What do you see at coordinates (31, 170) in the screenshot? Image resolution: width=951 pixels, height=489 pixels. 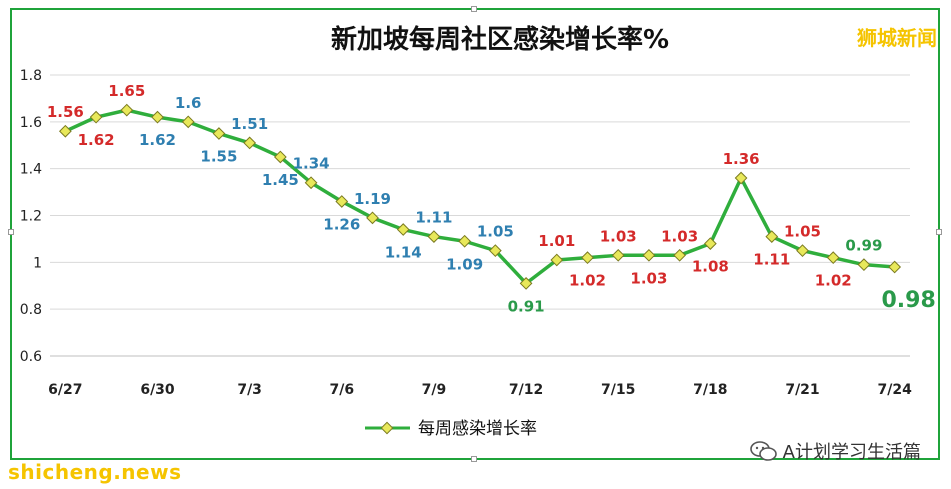 I see `y-tick-label: 1.4` at bounding box center [31, 170].